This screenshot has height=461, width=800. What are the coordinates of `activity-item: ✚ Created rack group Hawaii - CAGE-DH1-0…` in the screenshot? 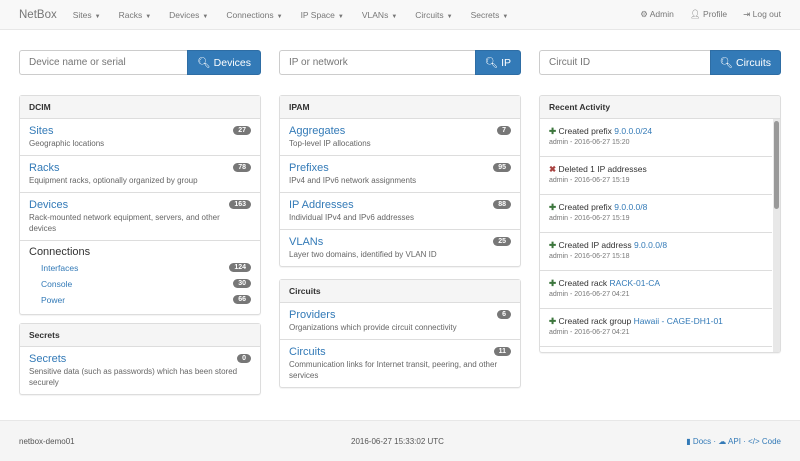 It's located at (656, 327).